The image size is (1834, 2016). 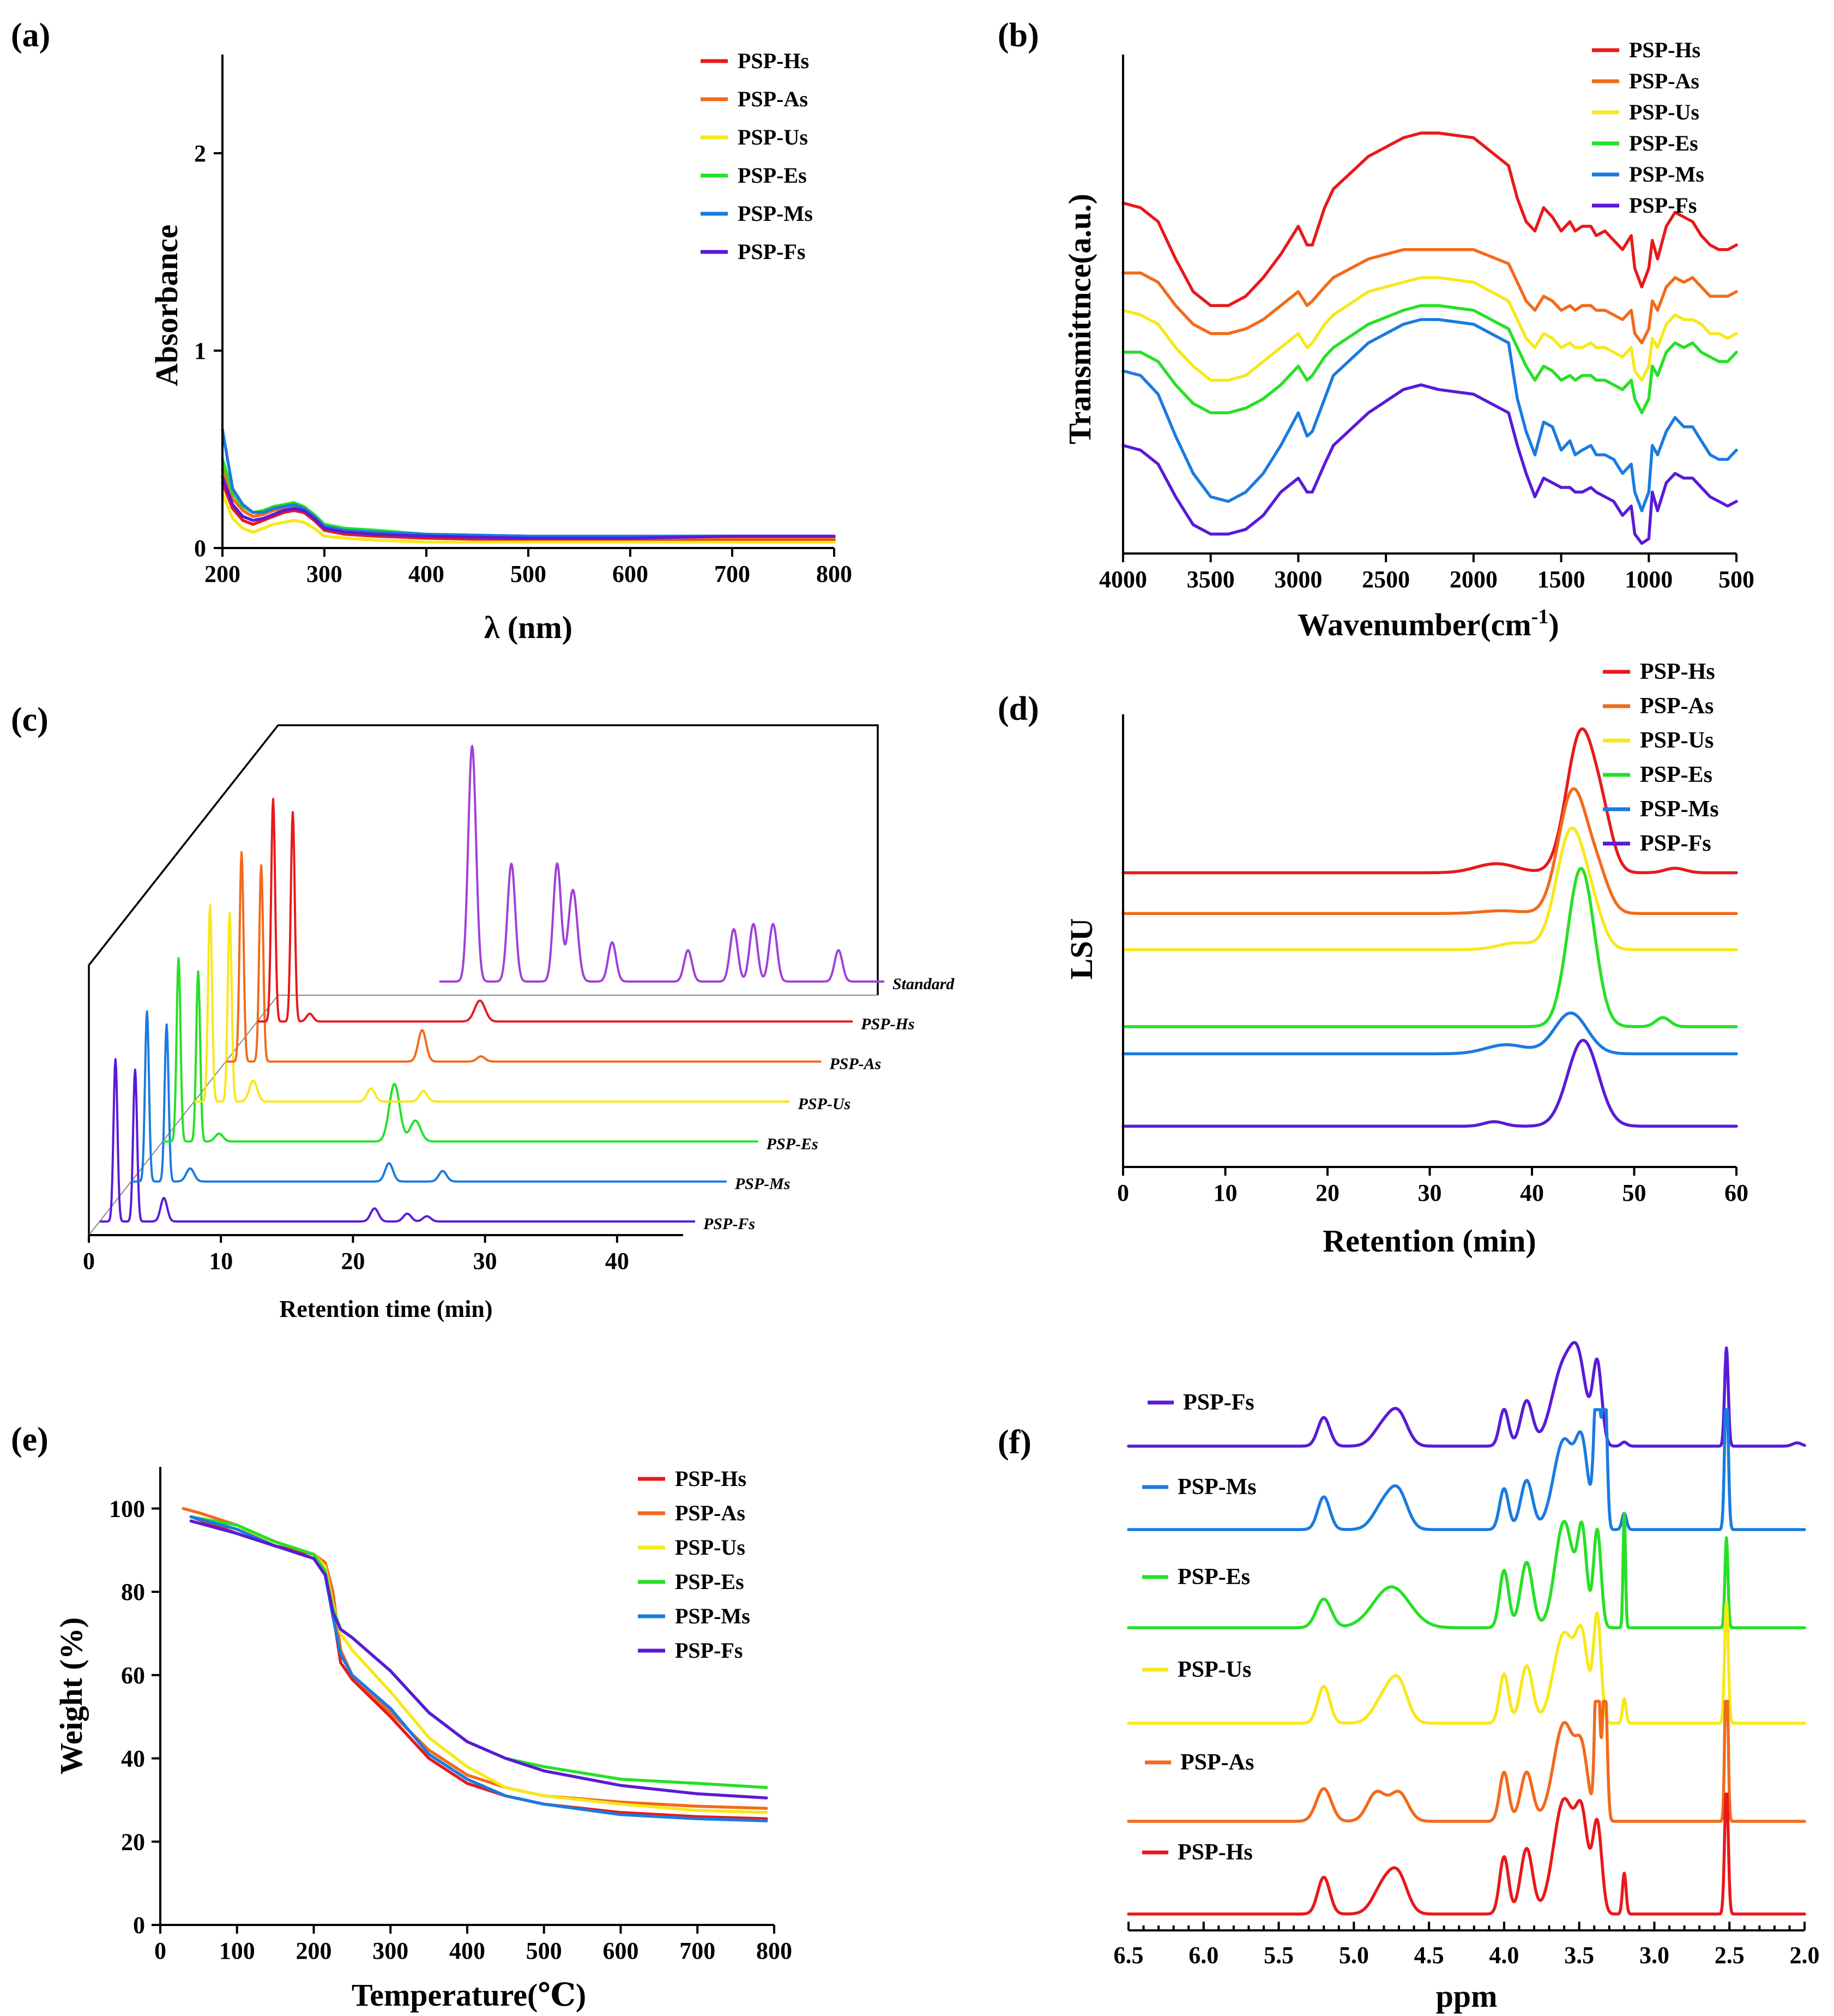 I want to click on b-x-tick-label: 1500, so click(x=1561, y=579).